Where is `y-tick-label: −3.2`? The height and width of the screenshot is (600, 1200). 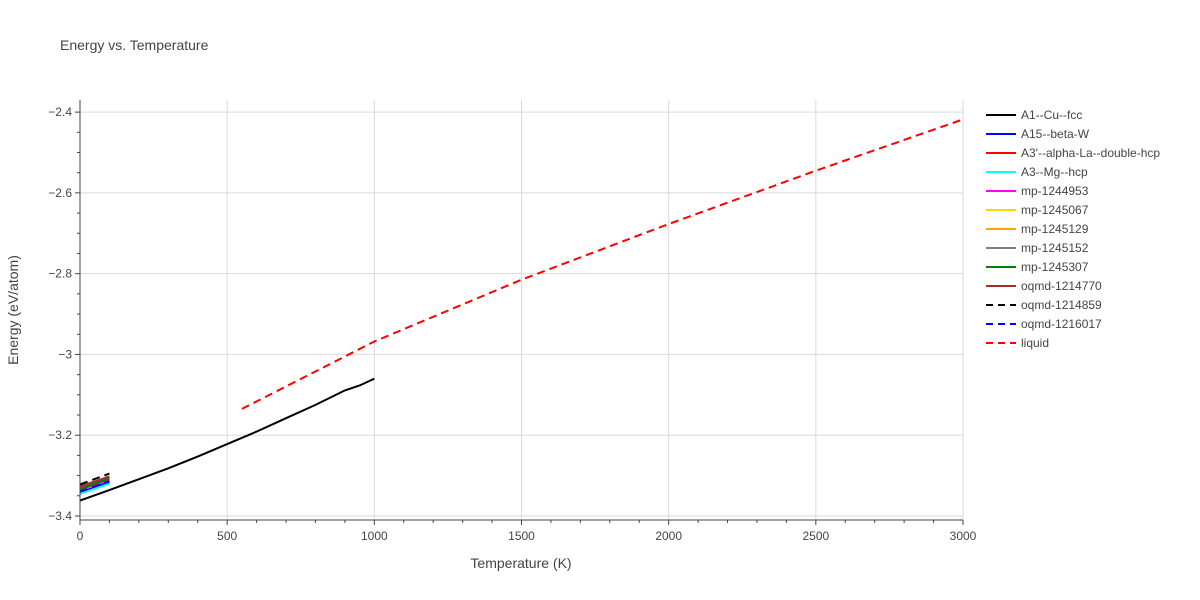
y-tick-label: −3.2 is located at coordinates (60, 435).